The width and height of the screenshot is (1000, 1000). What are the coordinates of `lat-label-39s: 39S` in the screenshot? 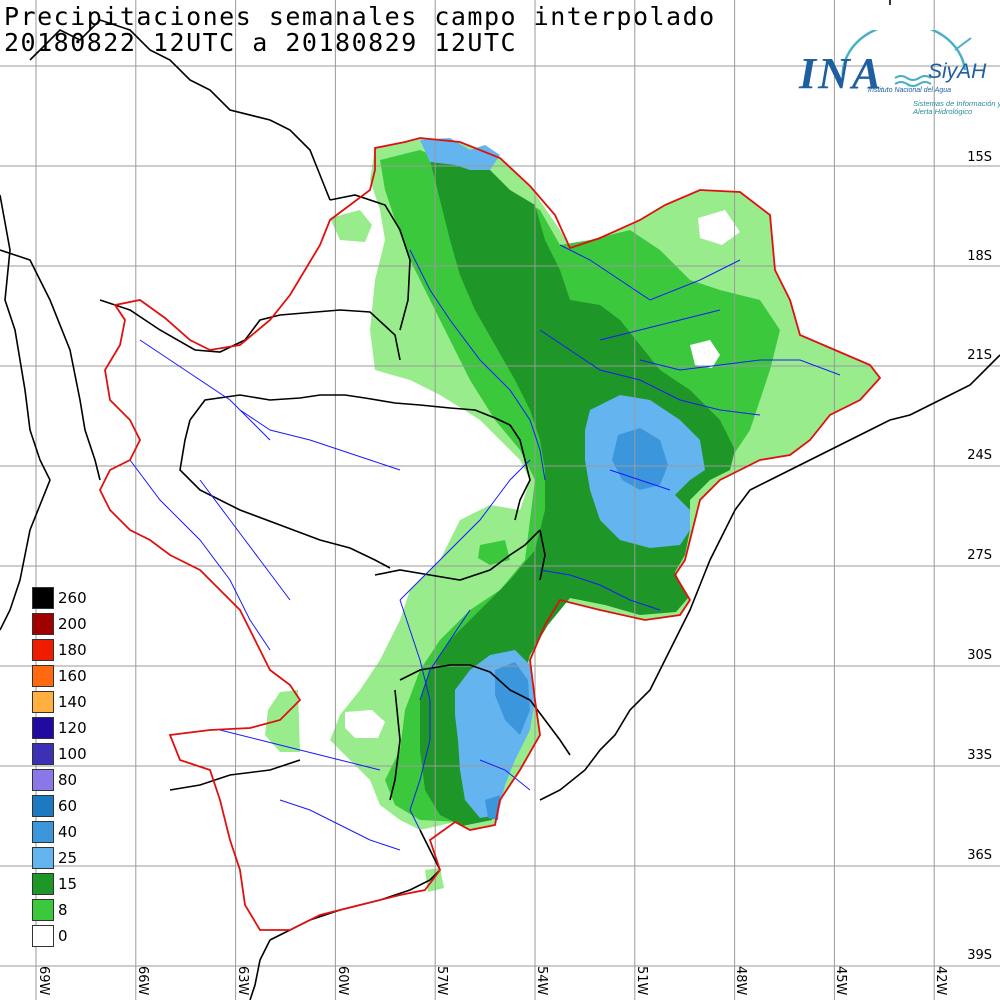 It's located at (979, 955).